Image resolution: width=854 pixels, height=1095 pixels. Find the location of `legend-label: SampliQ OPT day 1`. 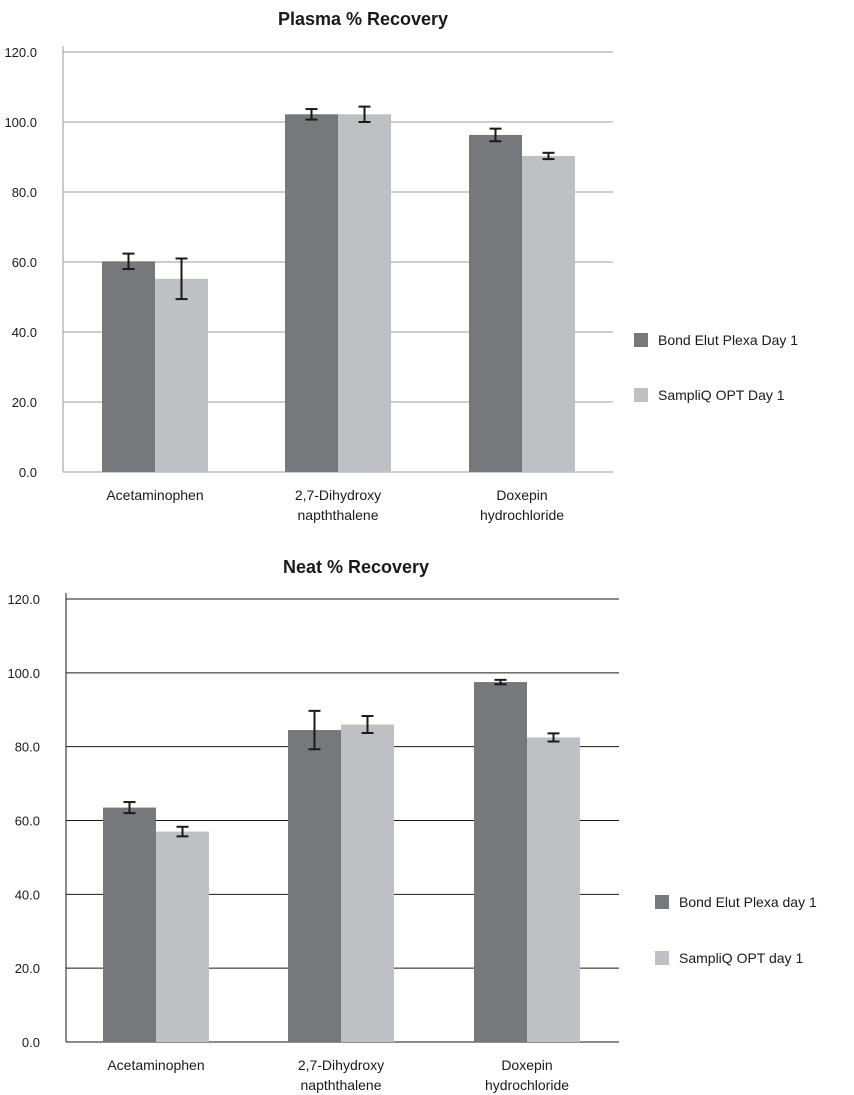

legend-label: SampliQ OPT day 1 is located at coordinates (741, 958).